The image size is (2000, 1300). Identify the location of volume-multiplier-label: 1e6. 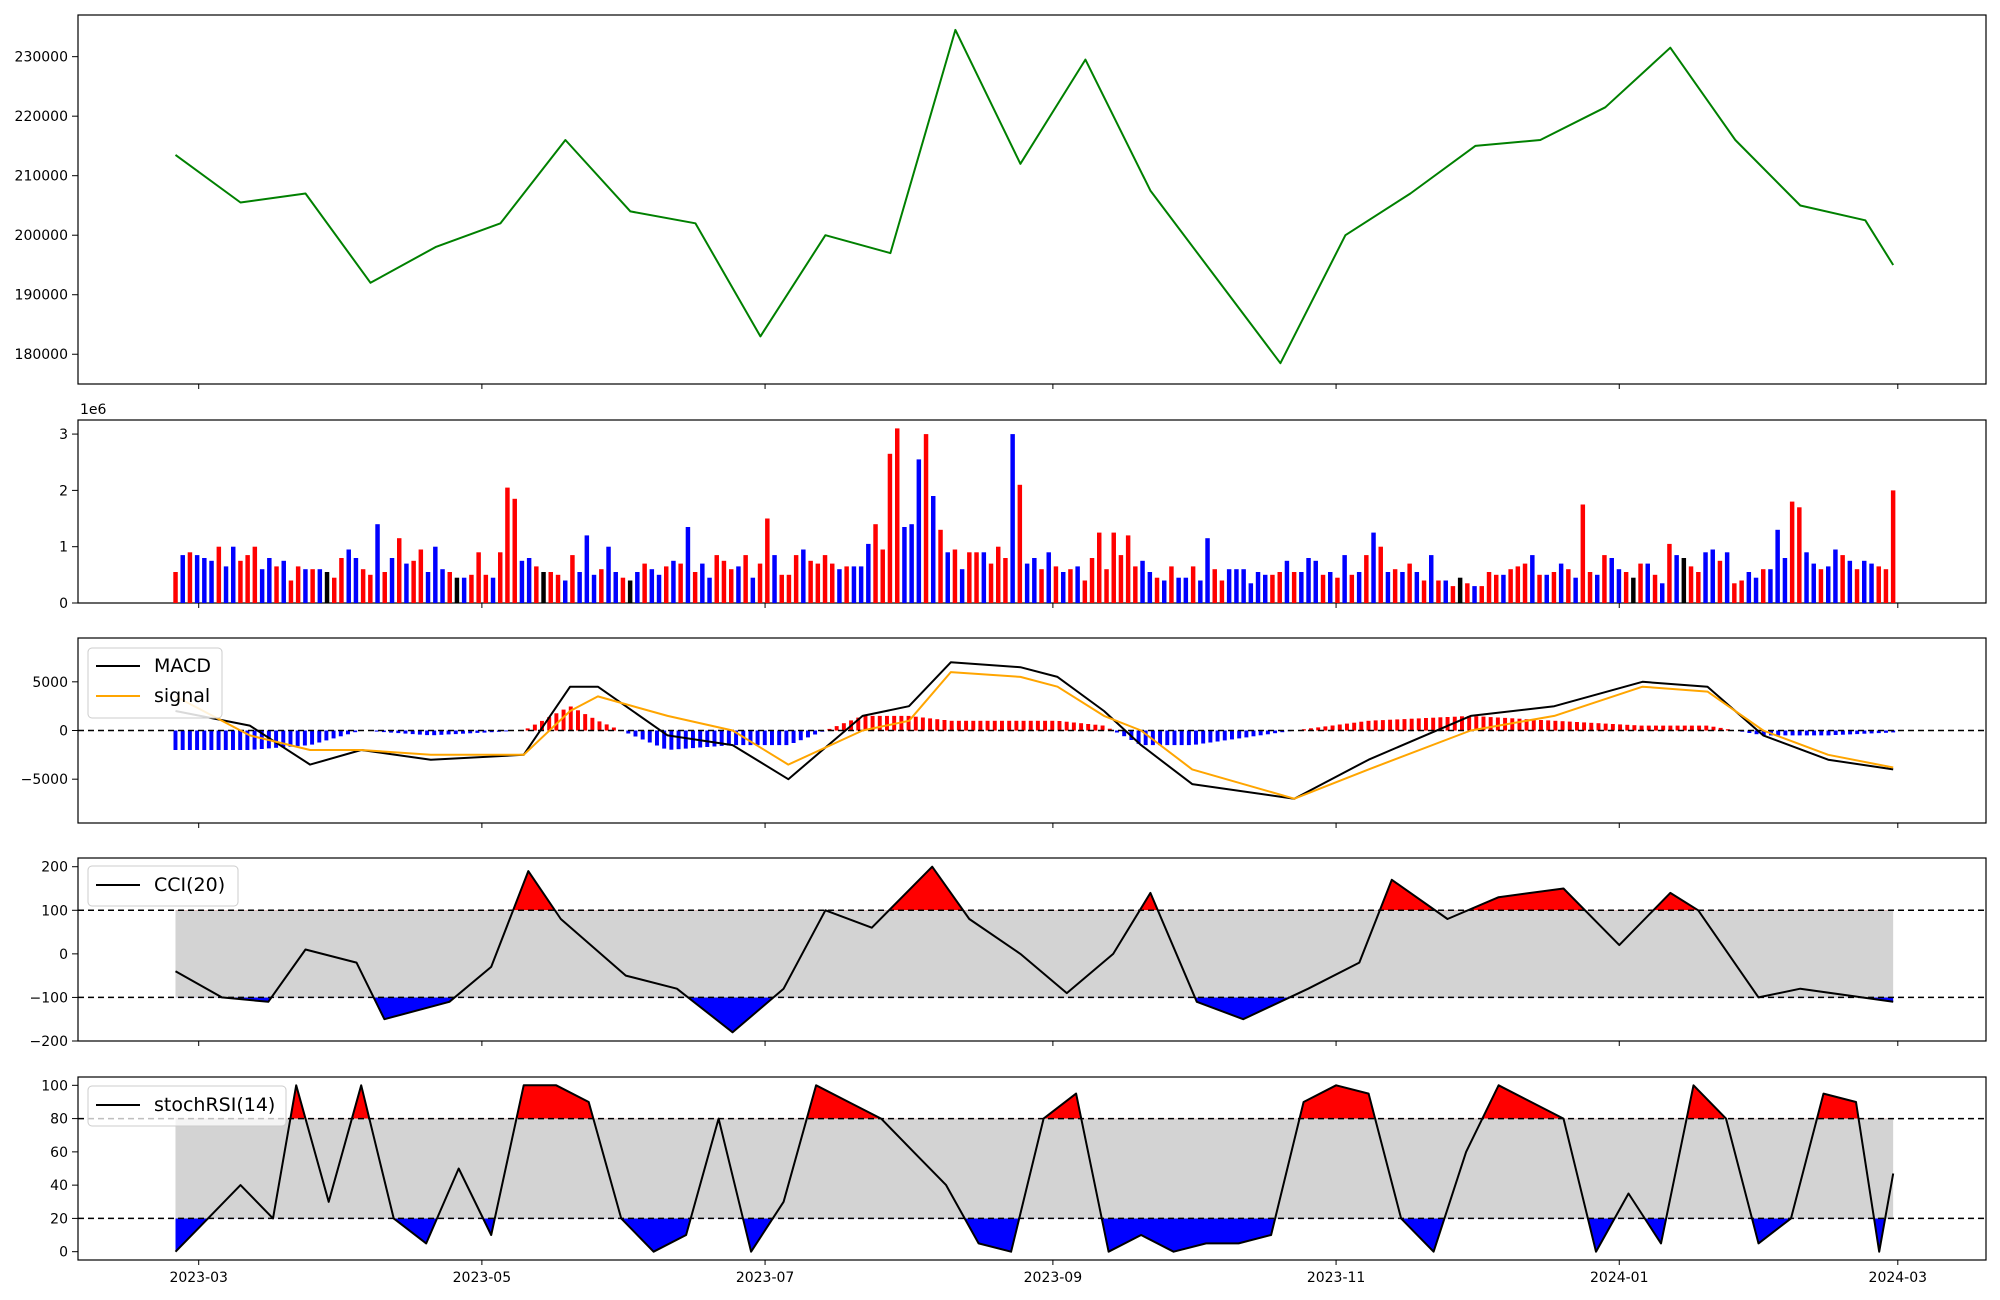
(93, 410).